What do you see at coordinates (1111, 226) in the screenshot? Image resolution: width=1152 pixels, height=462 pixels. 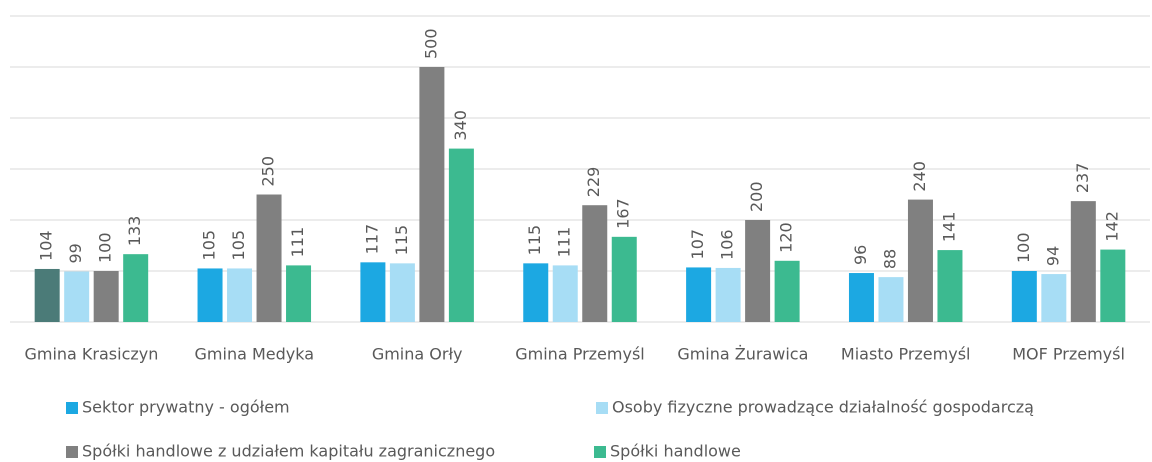 I see `data-label: 142` at bounding box center [1111, 226].